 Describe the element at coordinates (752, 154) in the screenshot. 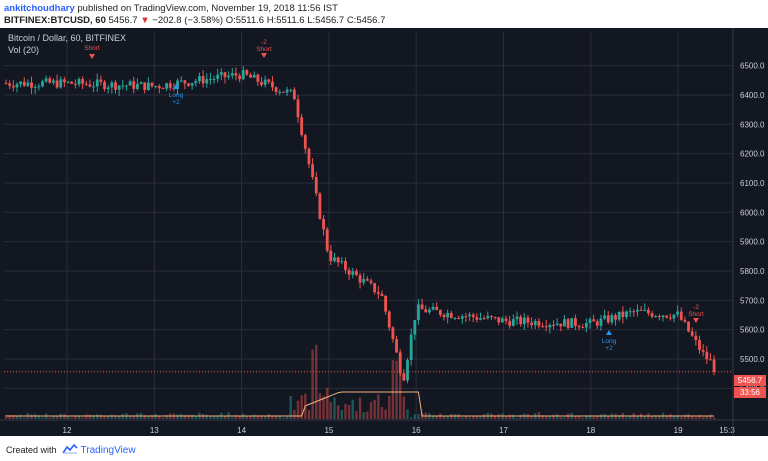

I see `y-tick-label: 6200.0` at that location.